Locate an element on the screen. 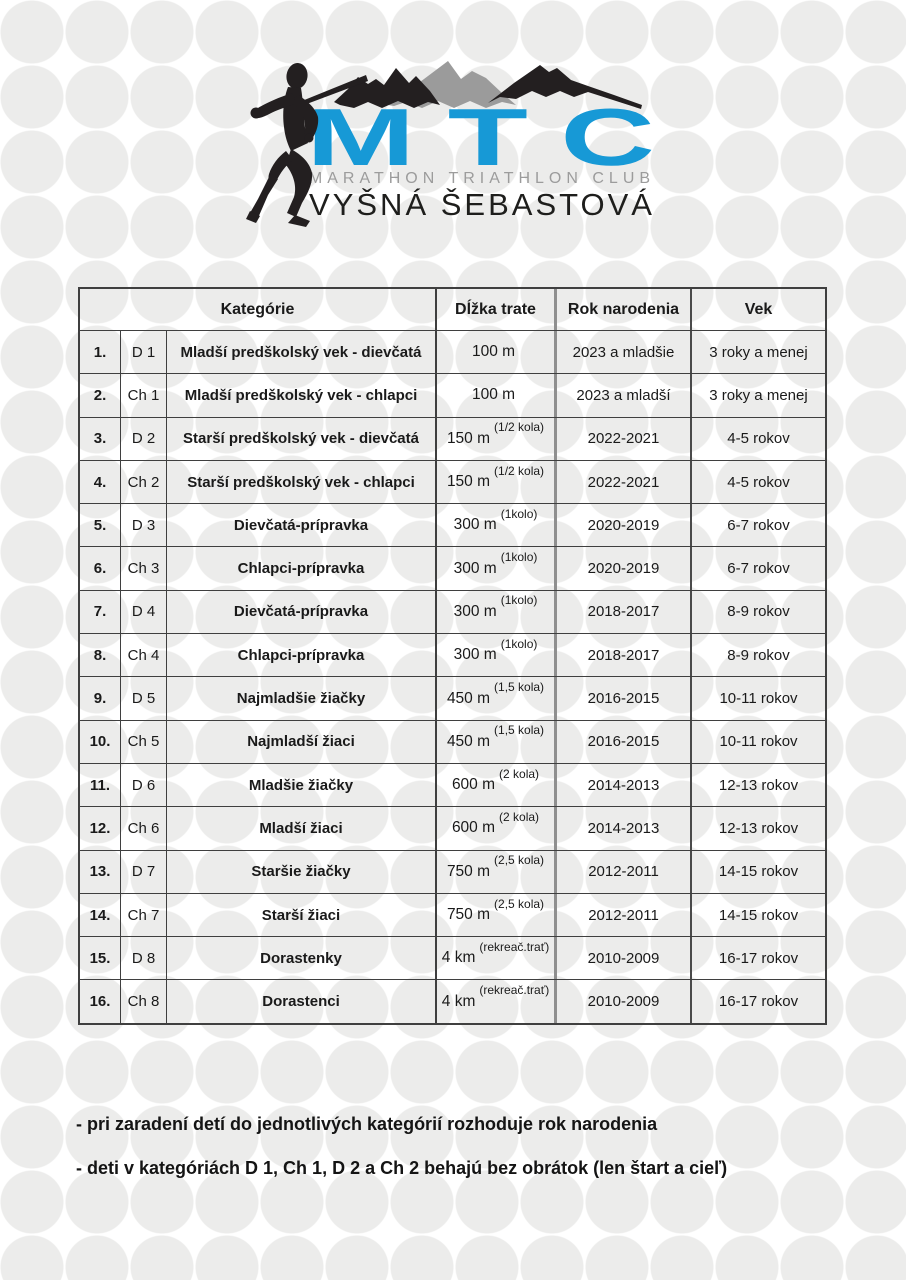 This screenshot has height=1280, width=906. category-code: D 3 is located at coordinates (143, 525).